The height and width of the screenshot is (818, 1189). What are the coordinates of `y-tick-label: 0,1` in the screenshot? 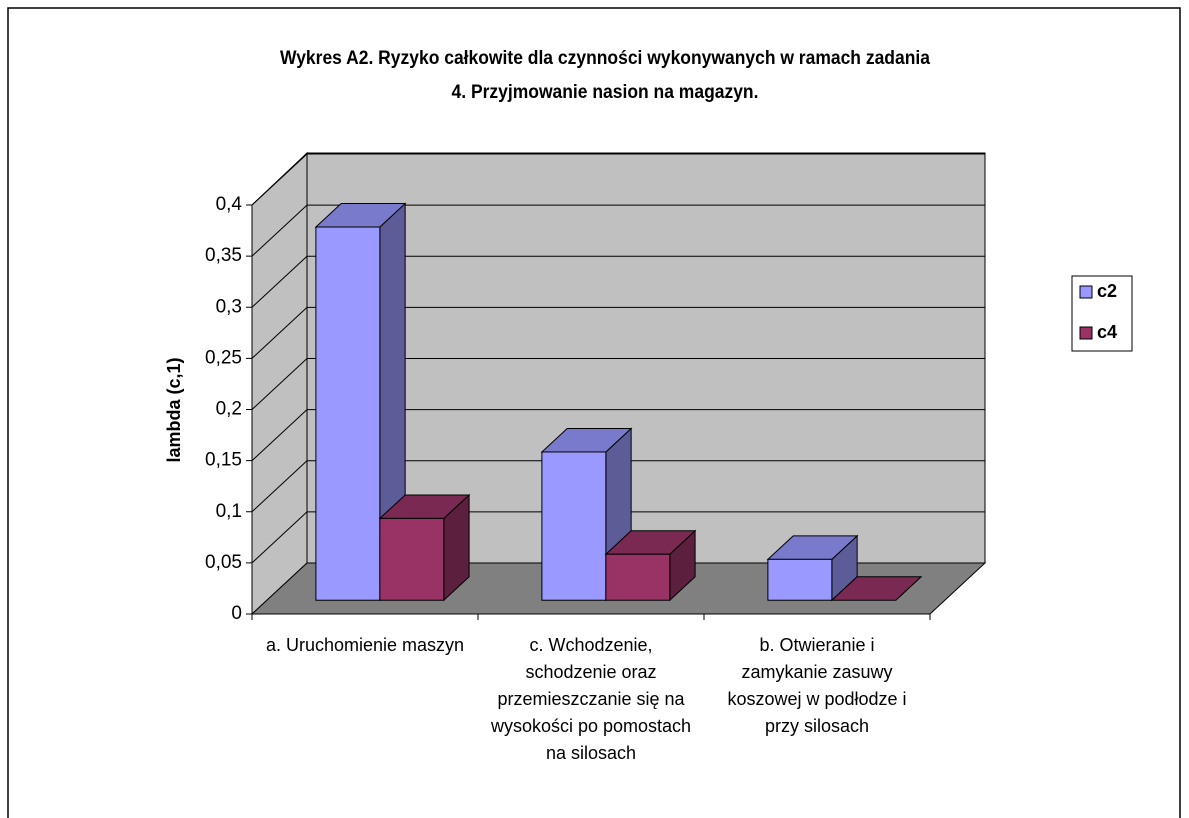 It's located at (229, 511).